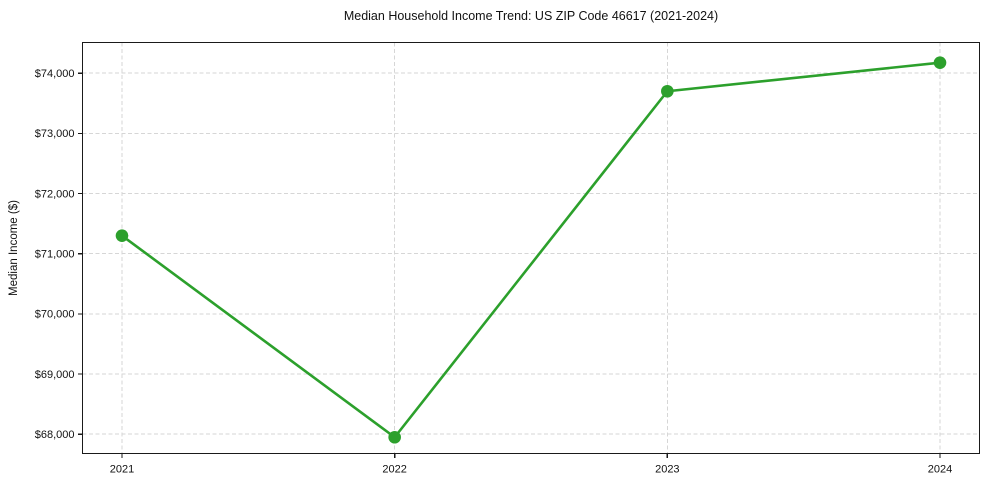 The width and height of the screenshot is (989, 490). What do you see at coordinates (55, 435) in the screenshot?
I see `y-tick-label: $68,000` at bounding box center [55, 435].